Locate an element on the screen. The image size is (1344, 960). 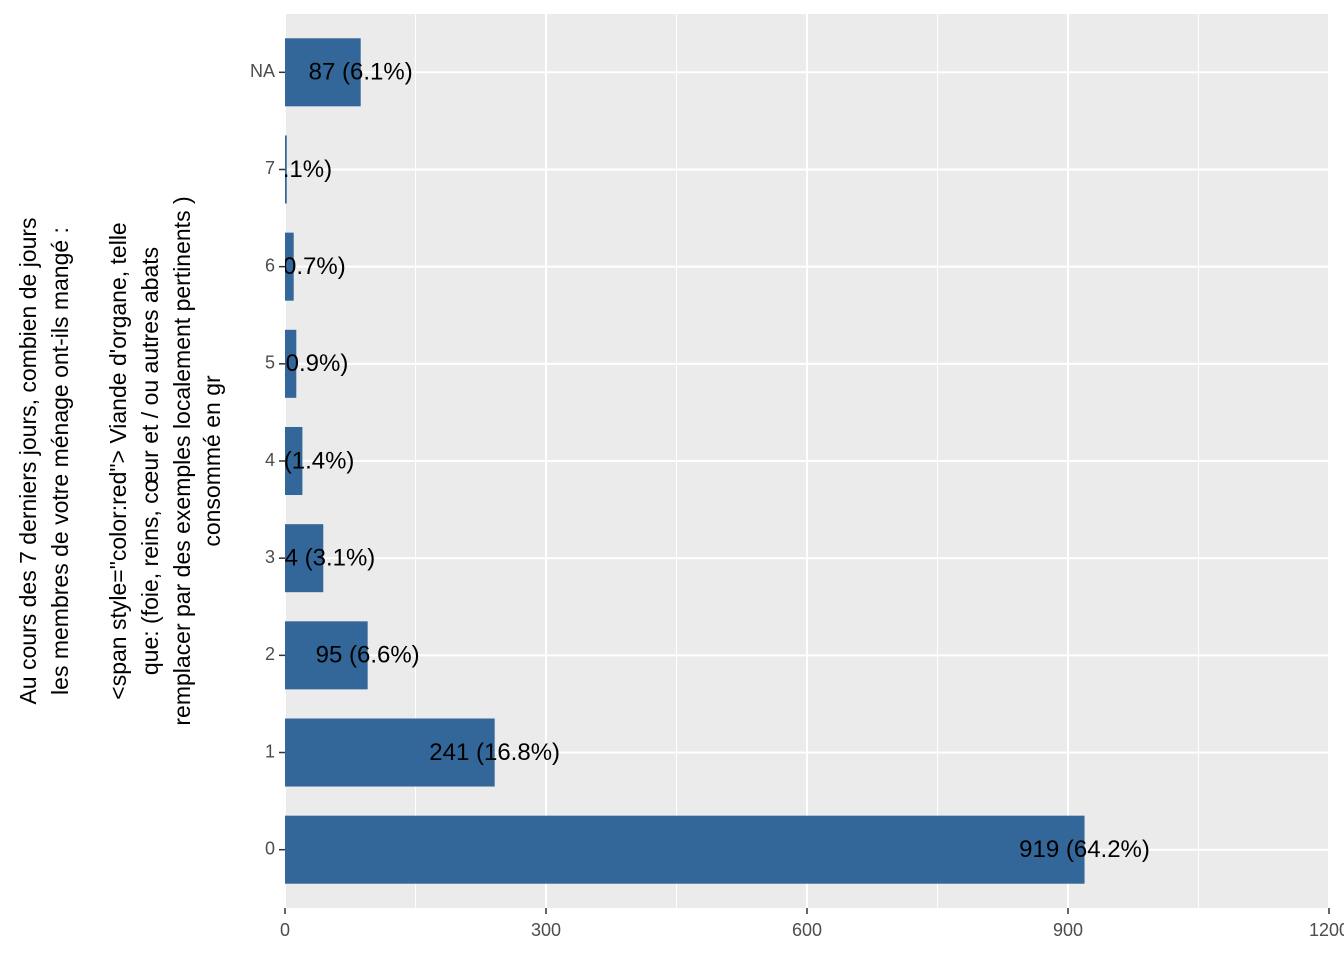
x-tick-label: 600 is located at coordinates (807, 930).